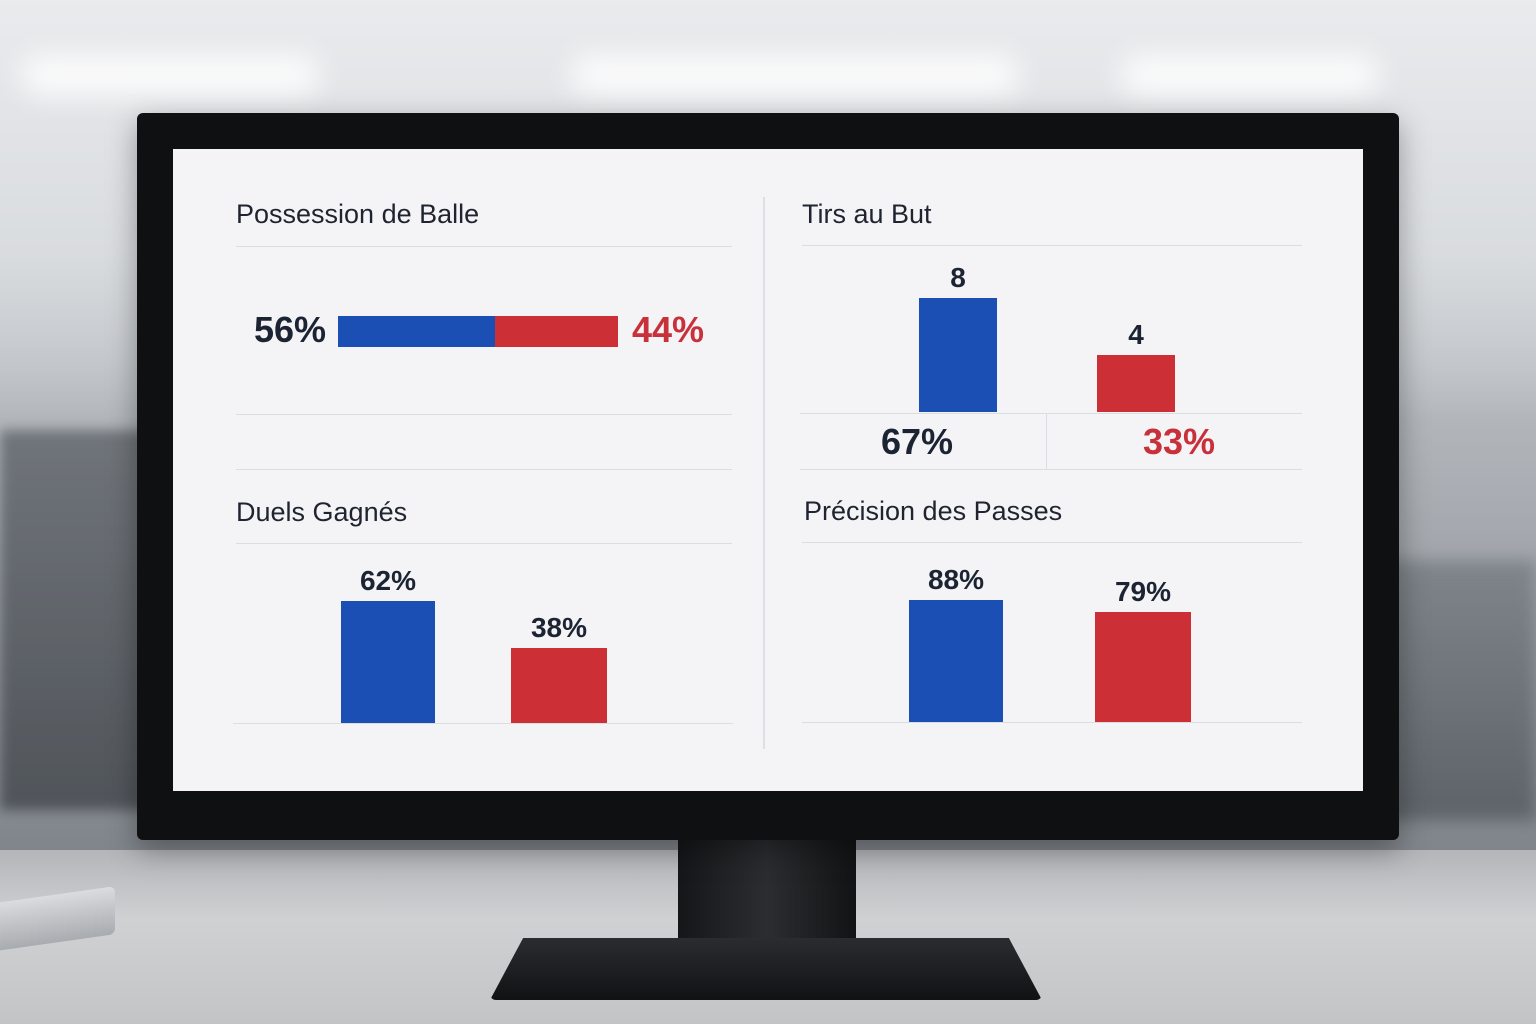 The width and height of the screenshot is (1536, 1024). Describe the element at coordinates (958, 355) in the screenshot. I see `shots-home-bar` at that location.